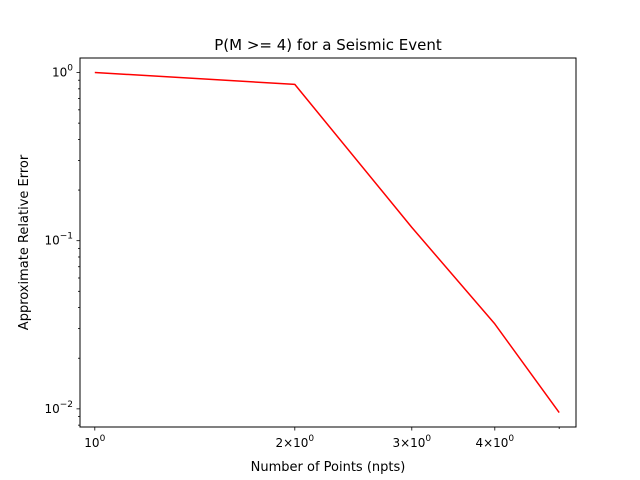 Image resolution: width=640 pixels, height=480 pixels. I want to click on y-axis-label: Approximate Relative Error, so click(24, 242).